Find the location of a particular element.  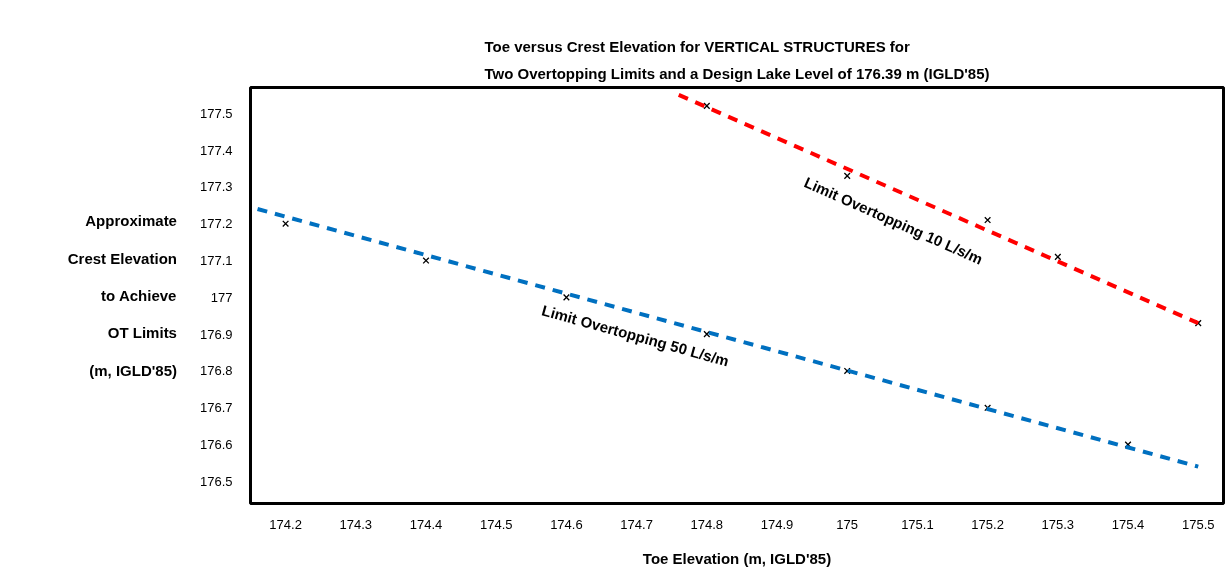

x-tick-label: 175.1 is located at coordinates (917, 524).